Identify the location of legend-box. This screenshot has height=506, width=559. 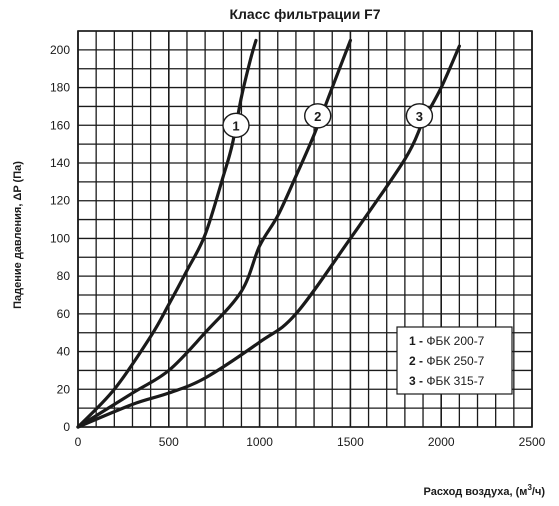
(454, 360).